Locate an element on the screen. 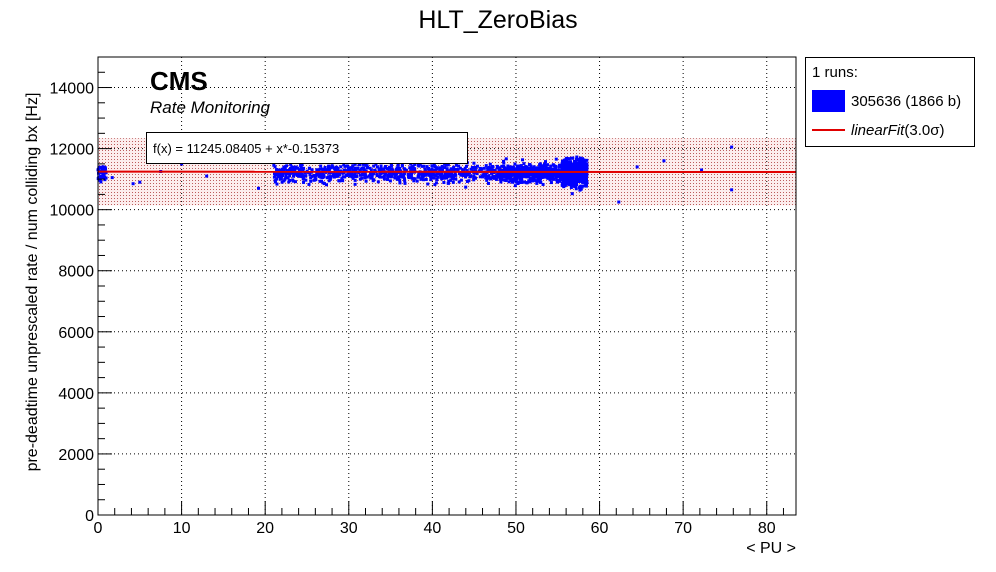  legend-swatch-run is located at coordinates (828, 101).